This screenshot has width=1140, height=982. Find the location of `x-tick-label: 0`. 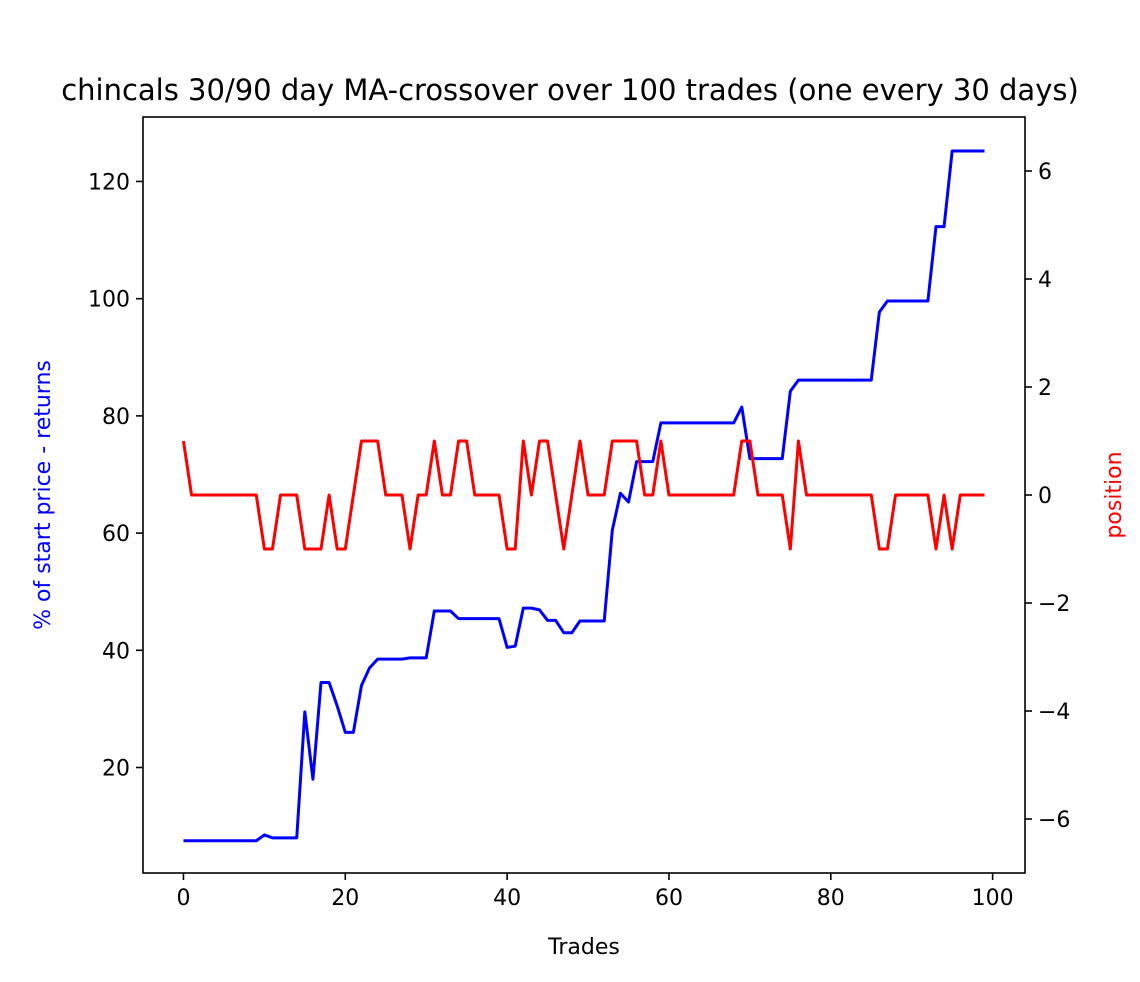

x-tick-label: 0 is located at coordinates (183, 898).